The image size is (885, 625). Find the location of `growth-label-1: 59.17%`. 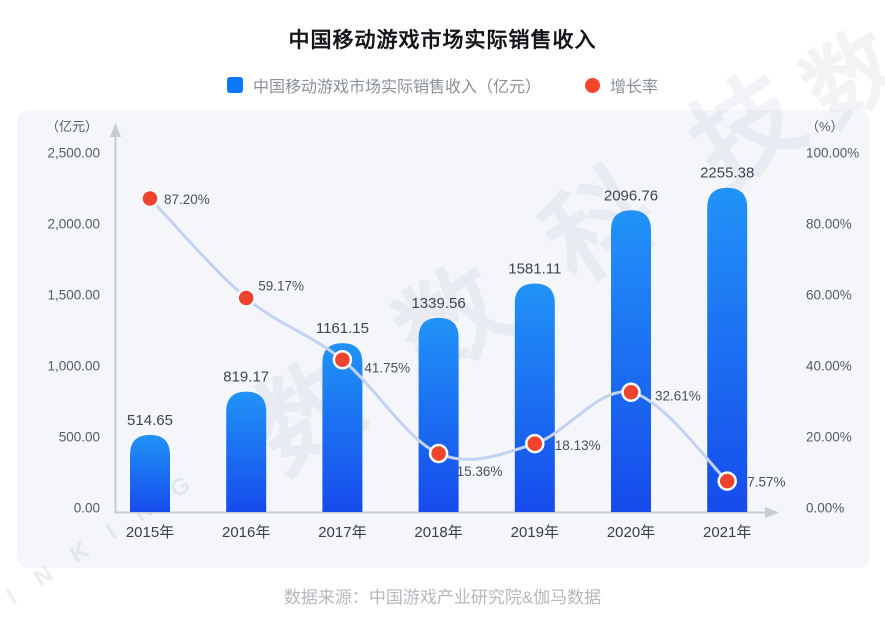

growth-label-1: 59.17% is located at coordinates (281, 285).